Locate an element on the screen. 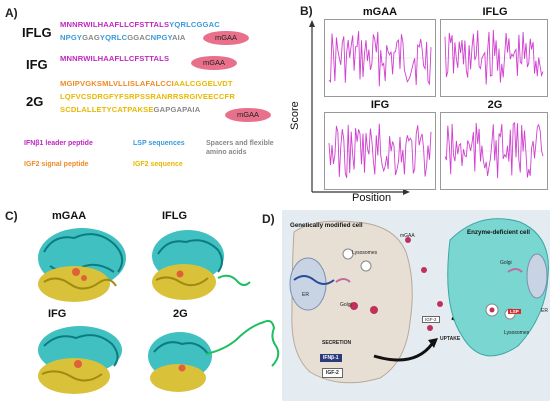  igf2-seq: AALCGGELVDT is located at coordinates (203, 83).